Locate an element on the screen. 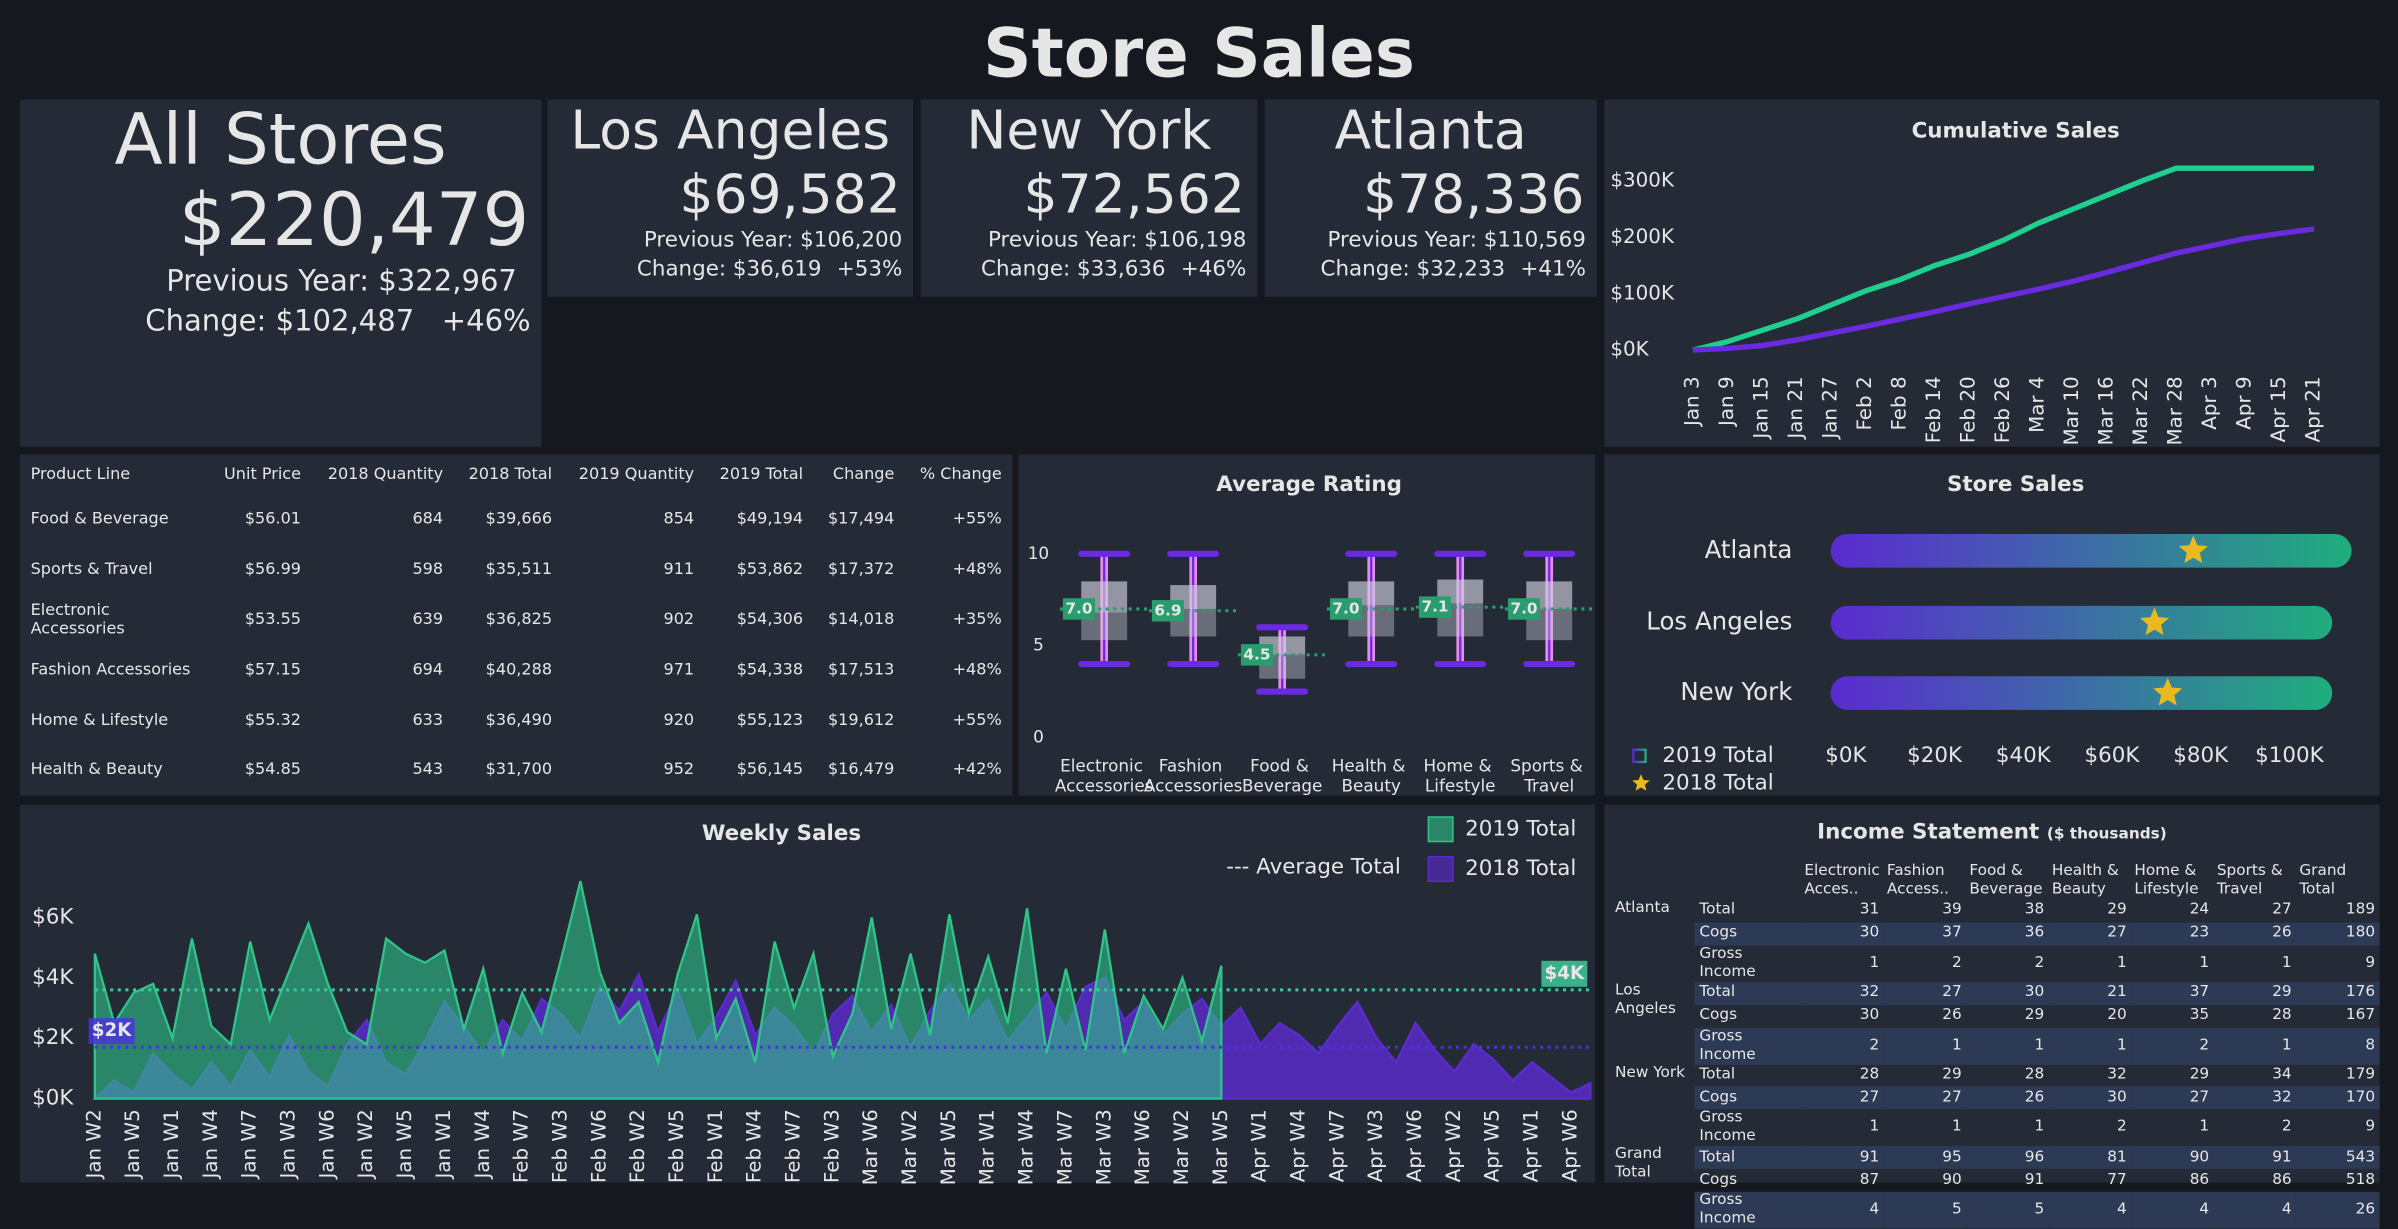 The width and height of the screenshot is (2398, 1229). legend-star is located at coordinates (1641, 782).